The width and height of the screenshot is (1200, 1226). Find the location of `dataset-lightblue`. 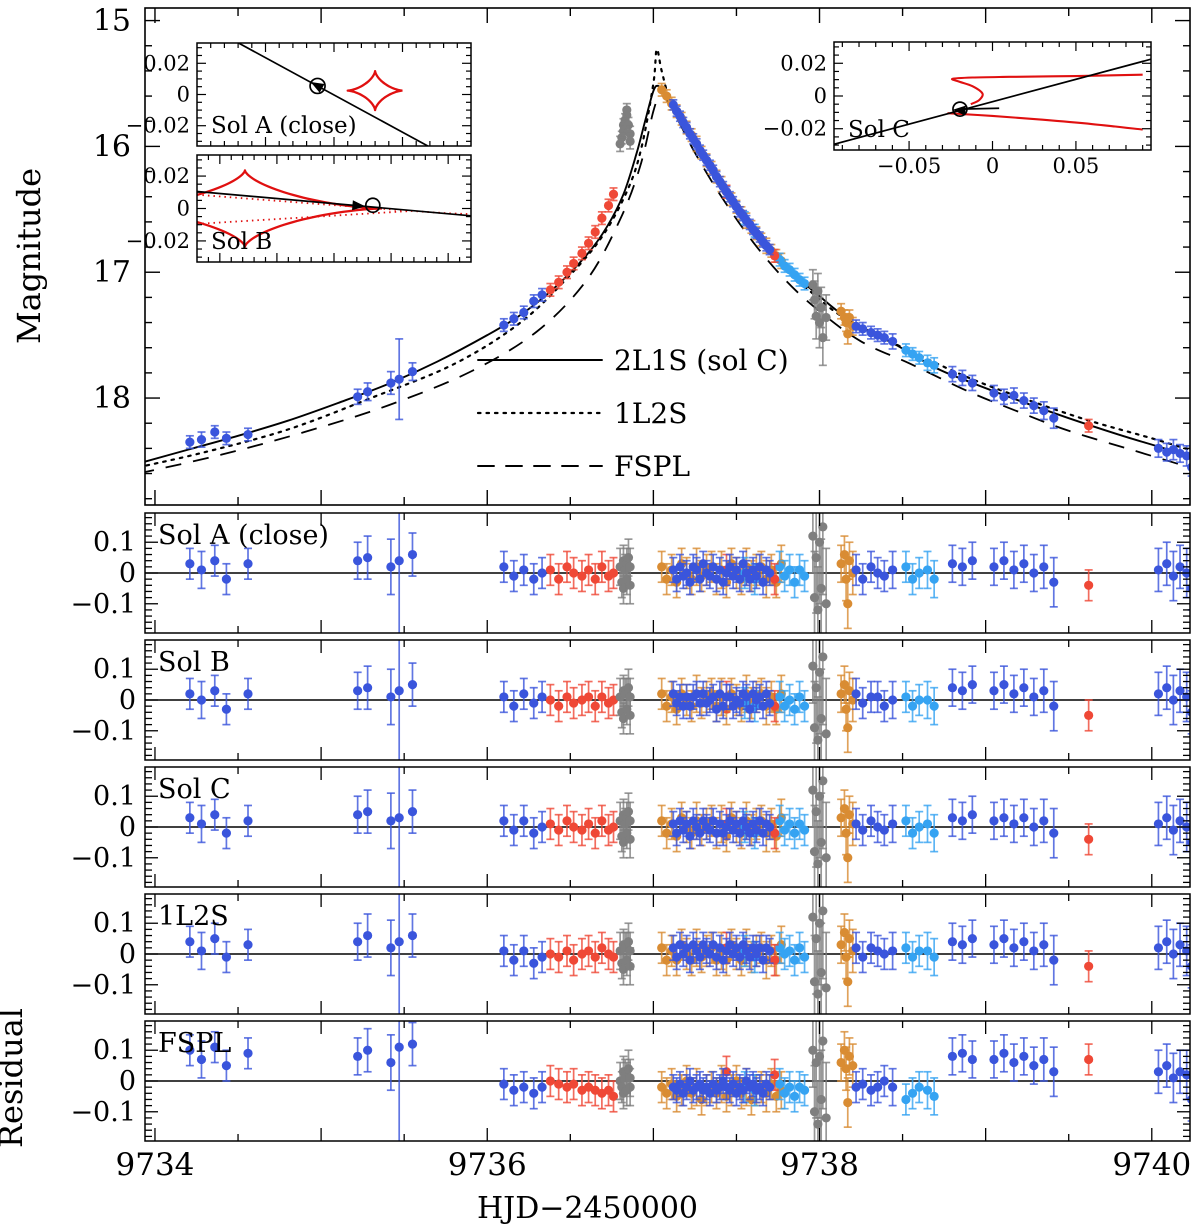

dataset-lightblue is located at coordinates (839, 292).